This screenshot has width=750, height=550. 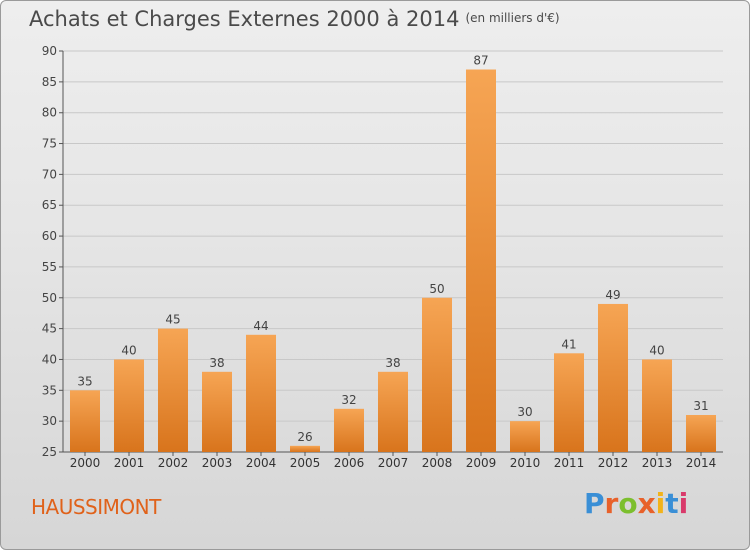 I want to click on x-tick-label-2005: 2005, so click(x=305, y=463).